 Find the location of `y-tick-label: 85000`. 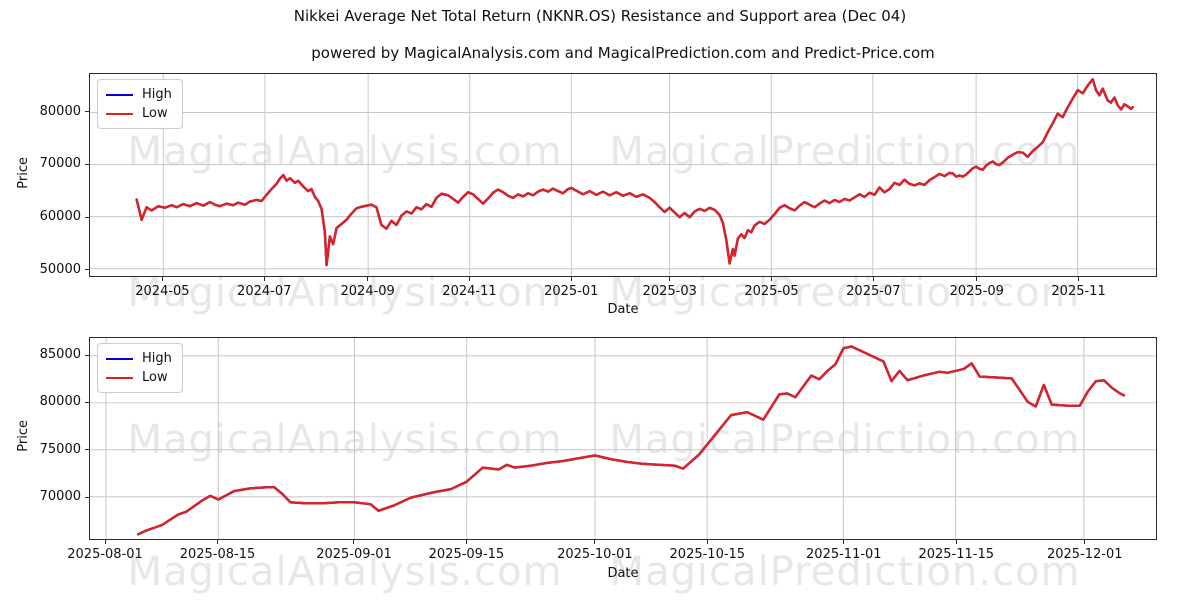

y-tick-label: 85000 is located at coordinates (60, 355).